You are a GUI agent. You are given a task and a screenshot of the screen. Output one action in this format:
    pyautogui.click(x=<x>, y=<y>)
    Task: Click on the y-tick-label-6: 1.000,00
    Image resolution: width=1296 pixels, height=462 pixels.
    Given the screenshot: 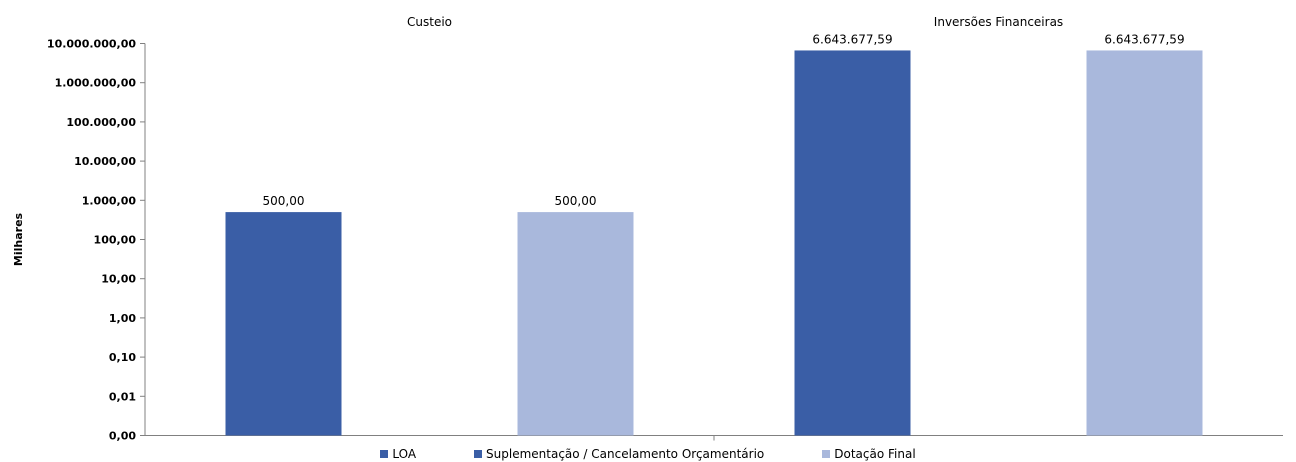 What is the action you would take?
    pyautogui.click(x=109, y=200)
    